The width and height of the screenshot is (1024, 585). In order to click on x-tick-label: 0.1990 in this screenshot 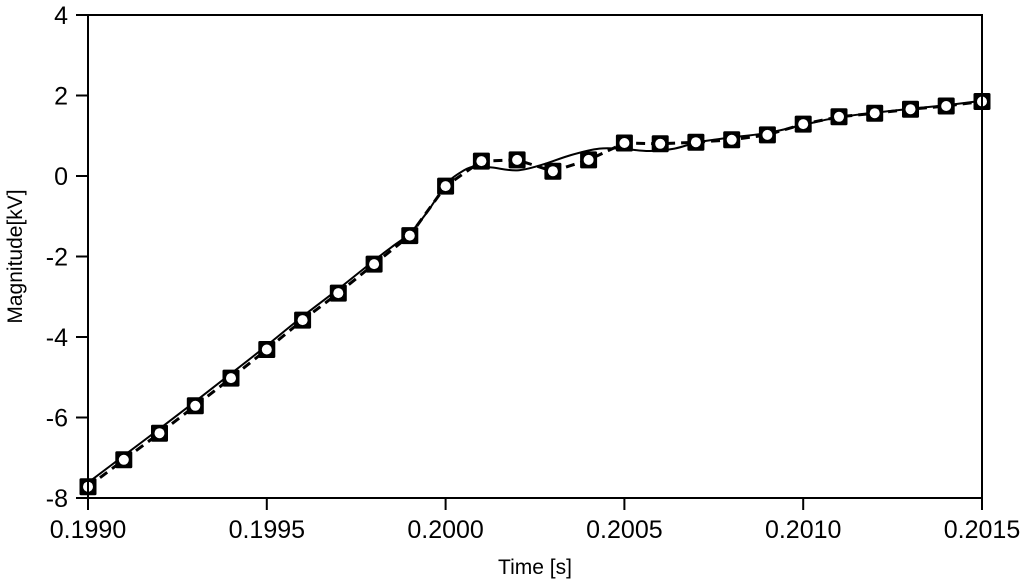, I will do `click(88, 530)`.